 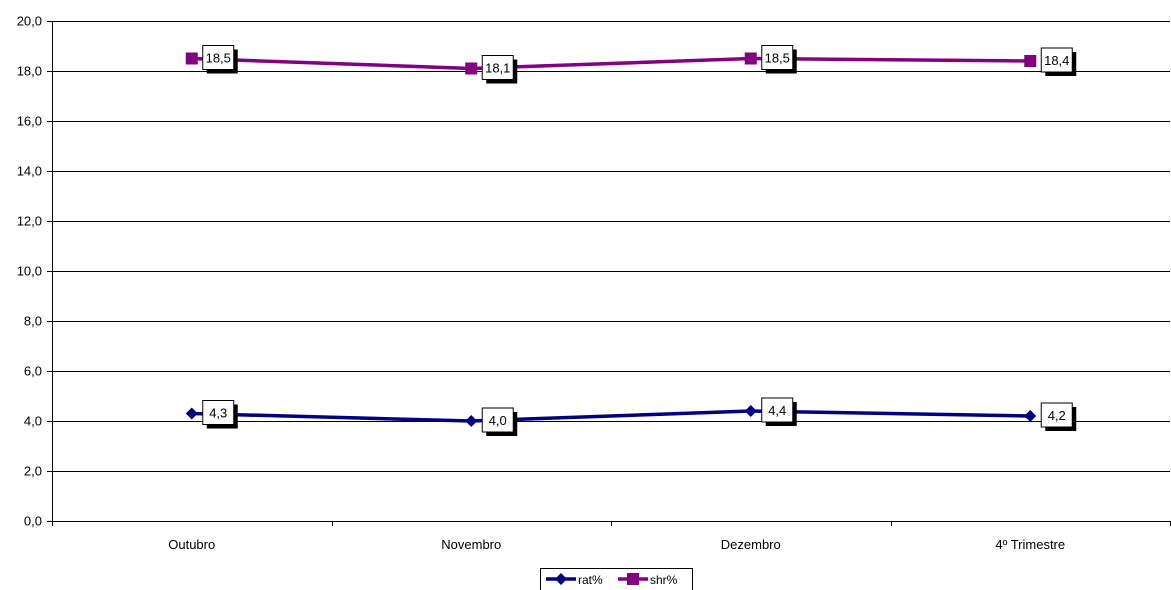 I want to click on y-axis: 0,0 2,0 4,0 6,0 8,0 10,0 12,0 14,0 16,0 18,0 20,0, so click(x=35, y=271).